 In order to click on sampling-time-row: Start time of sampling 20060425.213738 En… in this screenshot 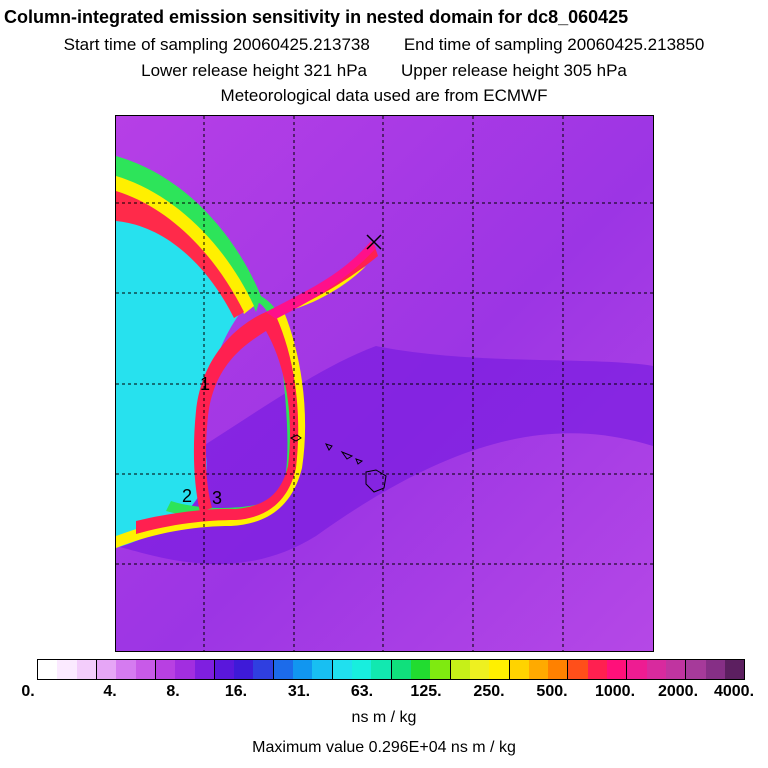, I will do `click(384, 45)`.